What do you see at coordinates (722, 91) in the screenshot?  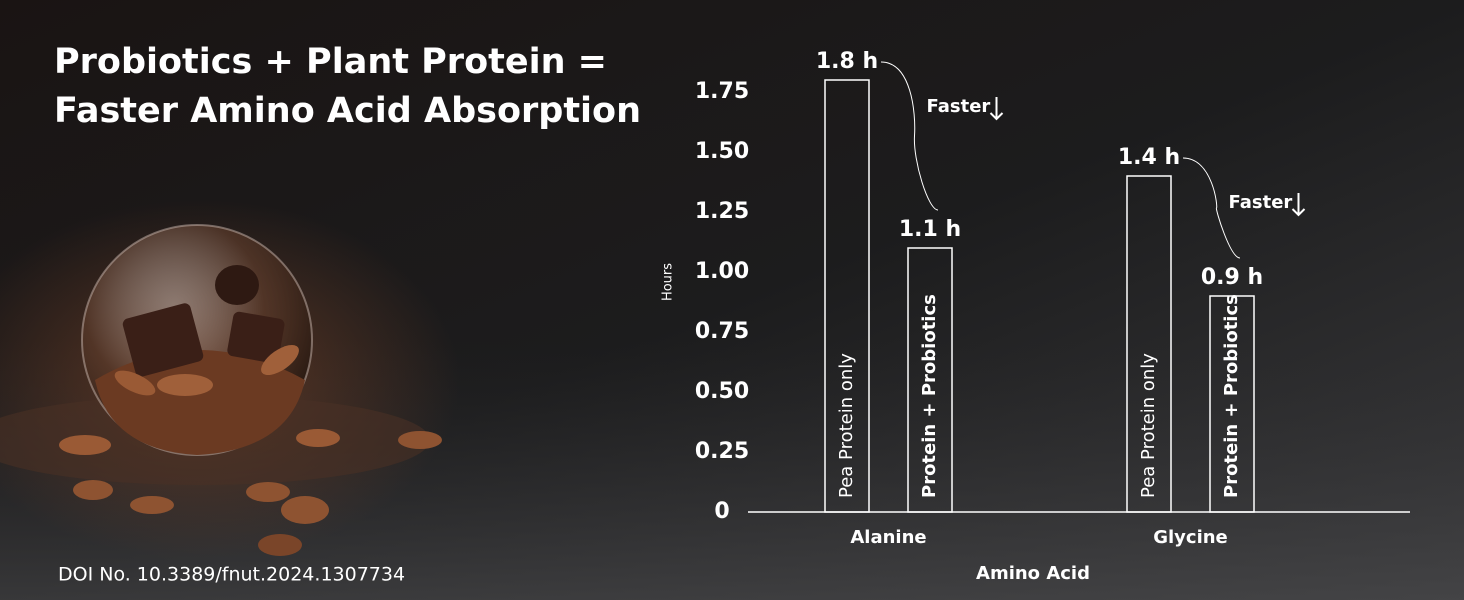 I see `y-tick-label: 1.75` at bounding box center [722, 91].